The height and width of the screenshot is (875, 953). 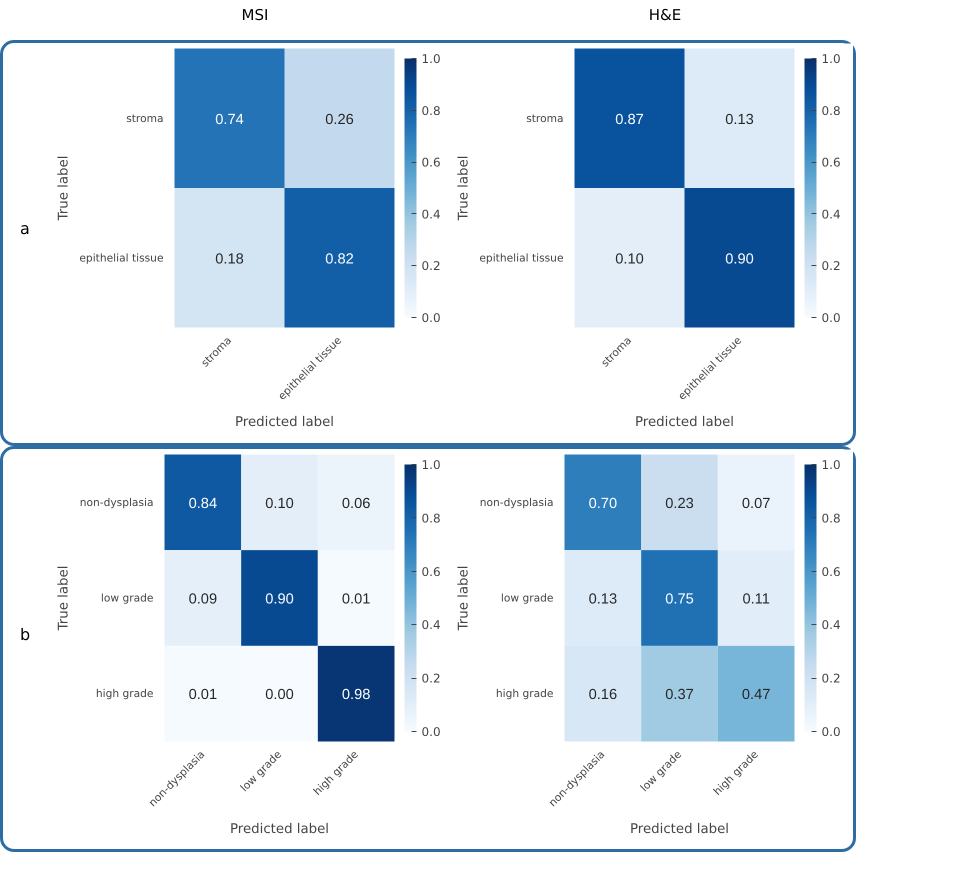 I want to click on chart-title: H&E, so click(x=665, y=15).